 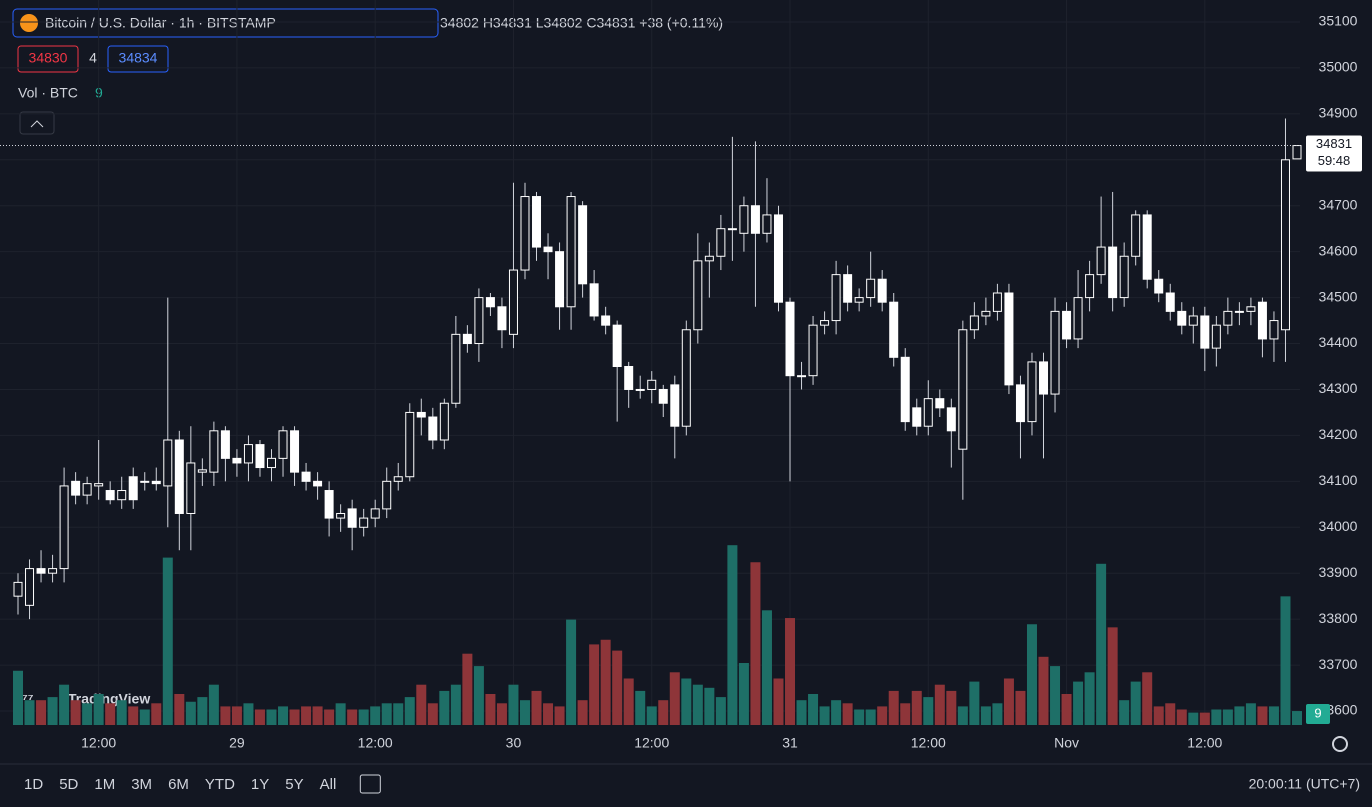 I want to click on ask-box, so click(x=138, y=59).